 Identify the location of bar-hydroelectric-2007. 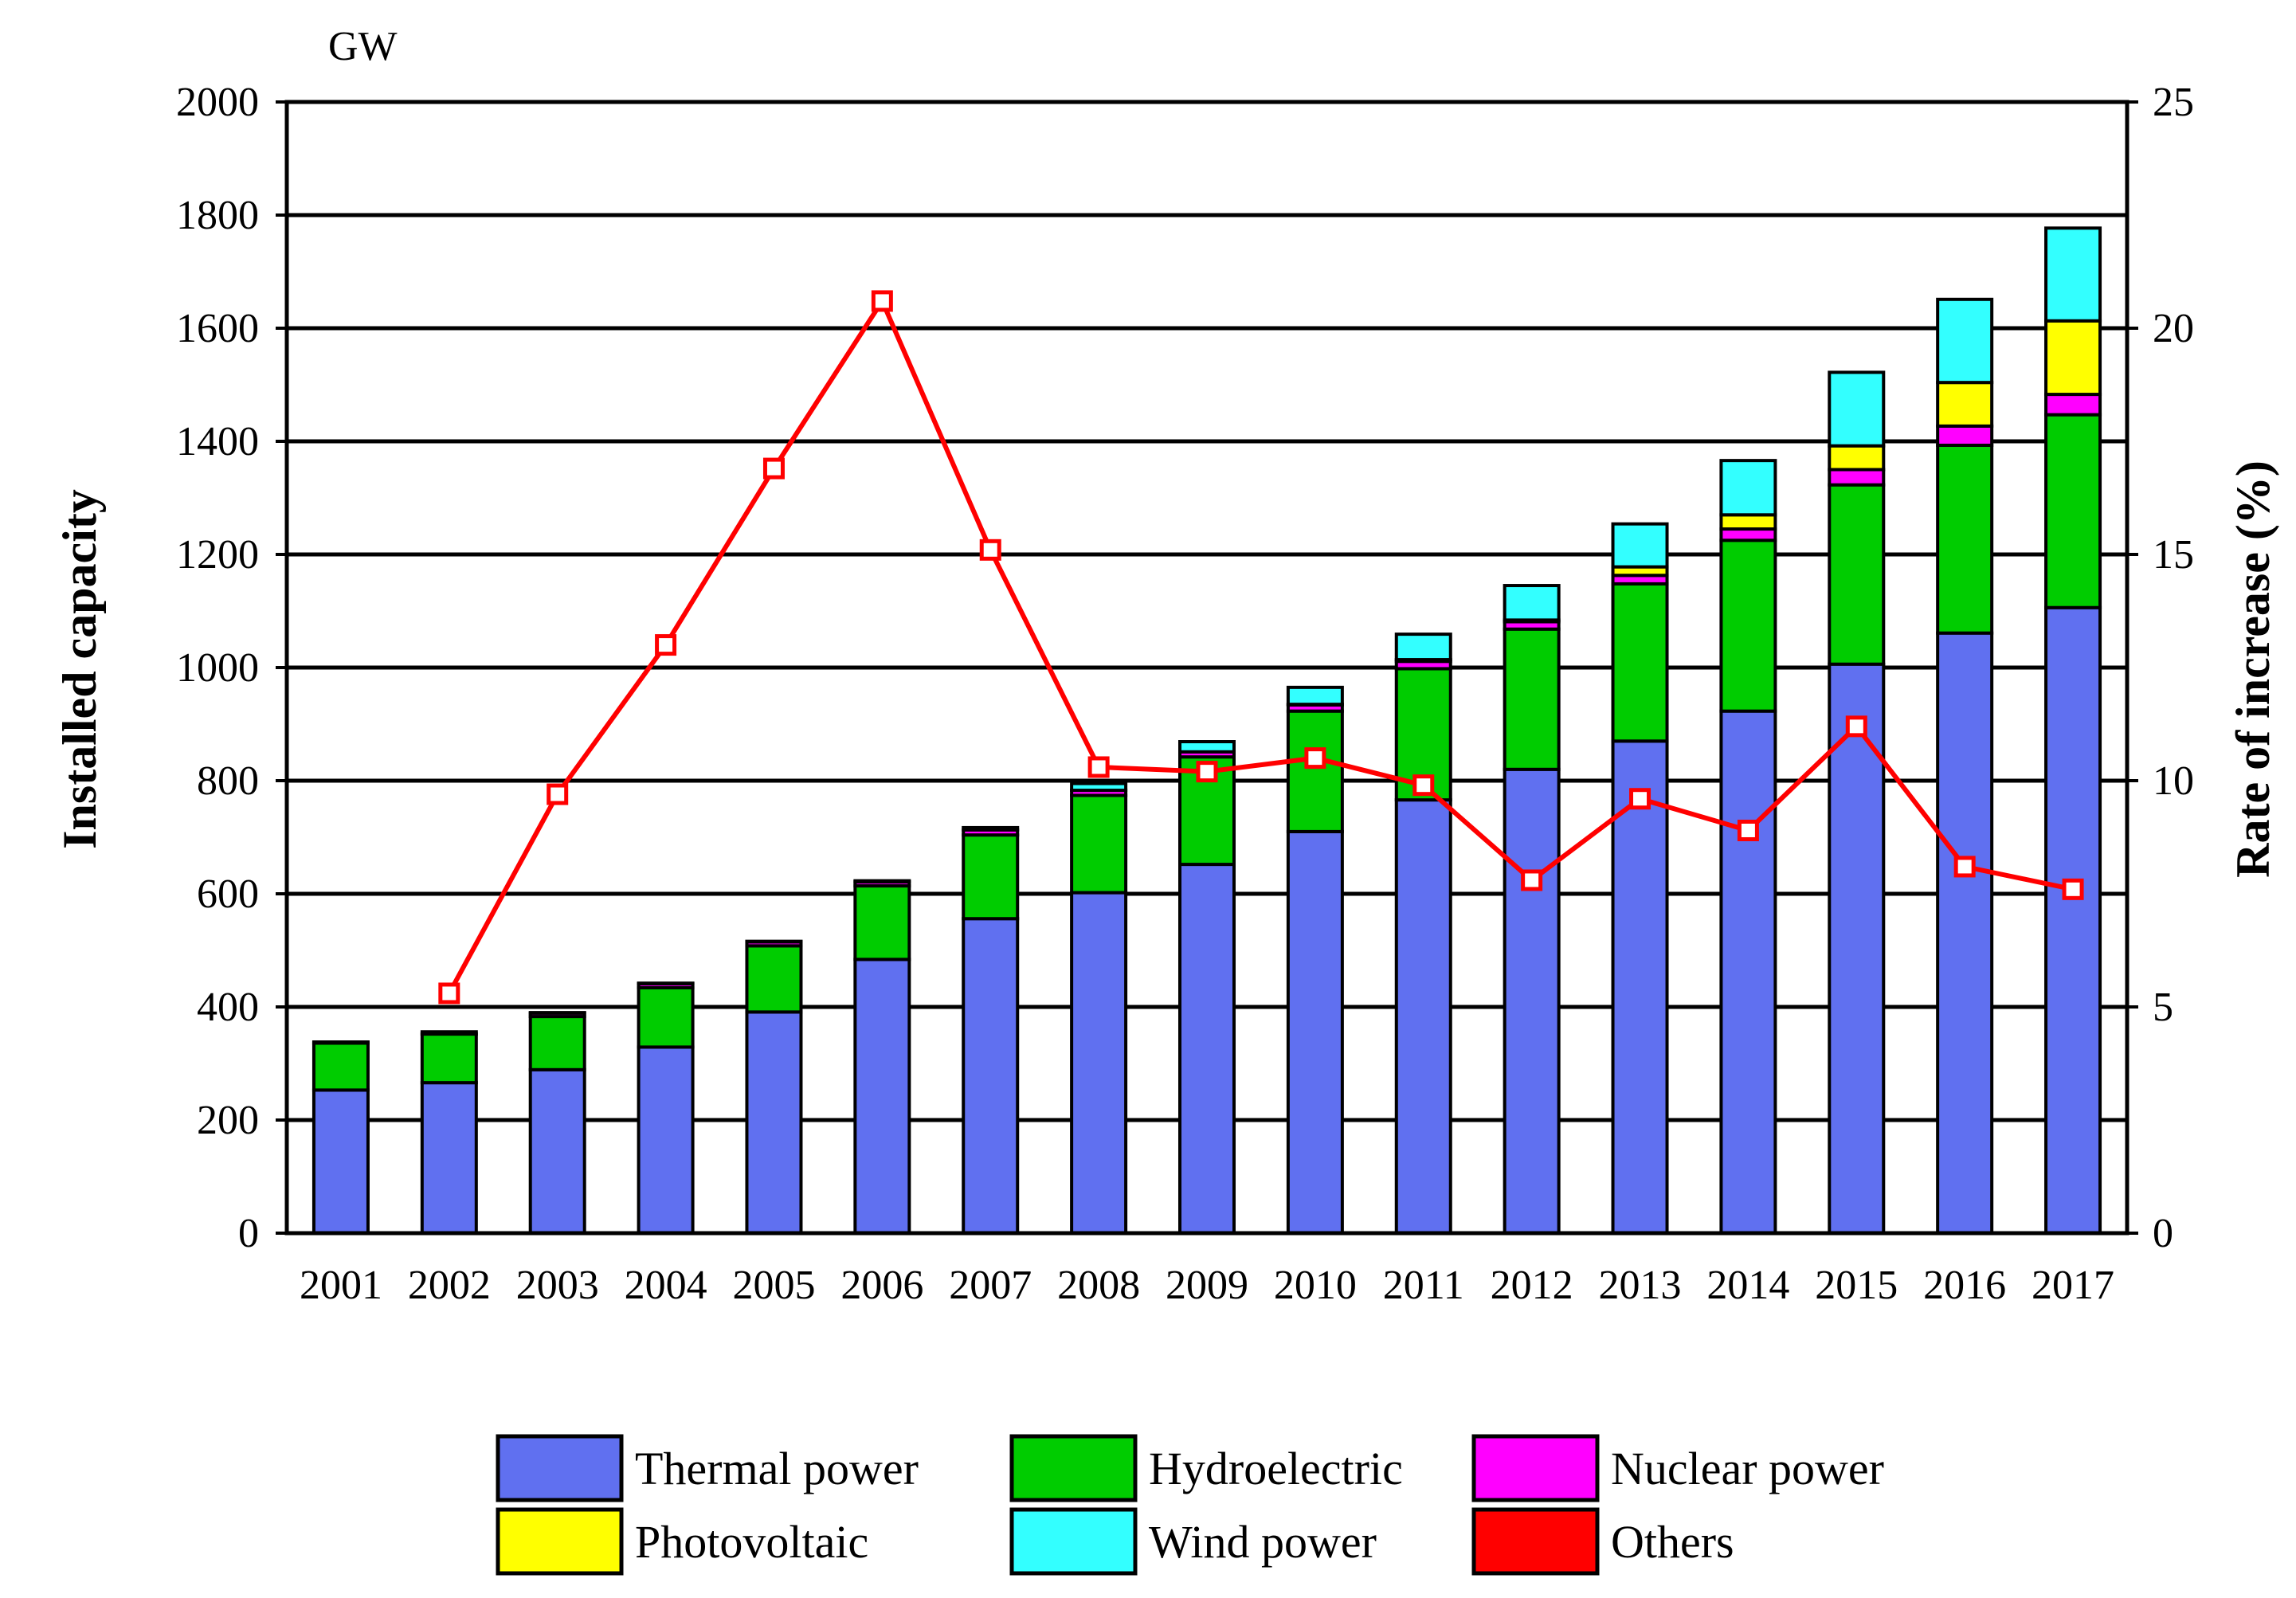
(991, 877).